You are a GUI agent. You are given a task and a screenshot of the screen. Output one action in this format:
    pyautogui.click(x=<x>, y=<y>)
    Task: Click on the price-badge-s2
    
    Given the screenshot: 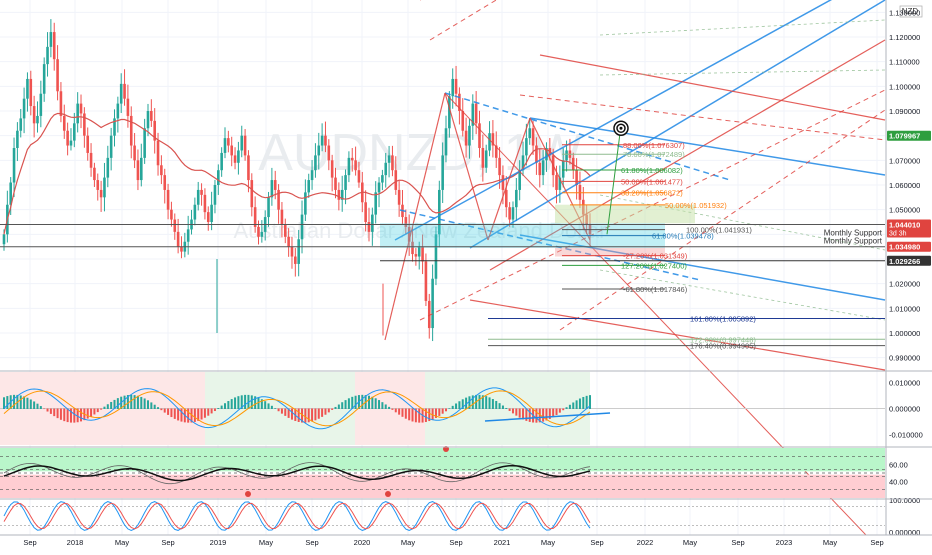 What is the action you would take?
    pyautogui.click(x=909, y=260)
    